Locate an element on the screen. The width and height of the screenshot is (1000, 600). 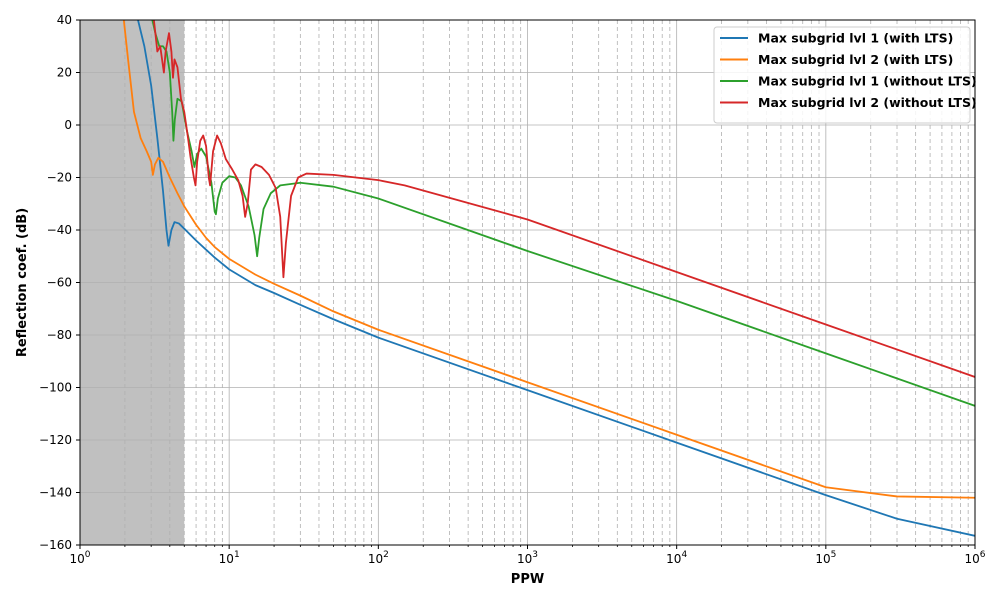
x-tick-label: 10⁶ is located at coordinates (974, 558).